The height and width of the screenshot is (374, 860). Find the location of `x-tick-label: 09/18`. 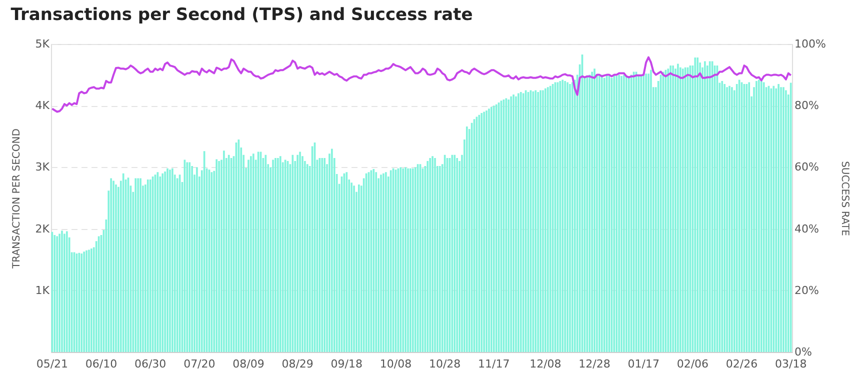

x-tick-label: 09/18 is located at coordinates (346, 364).